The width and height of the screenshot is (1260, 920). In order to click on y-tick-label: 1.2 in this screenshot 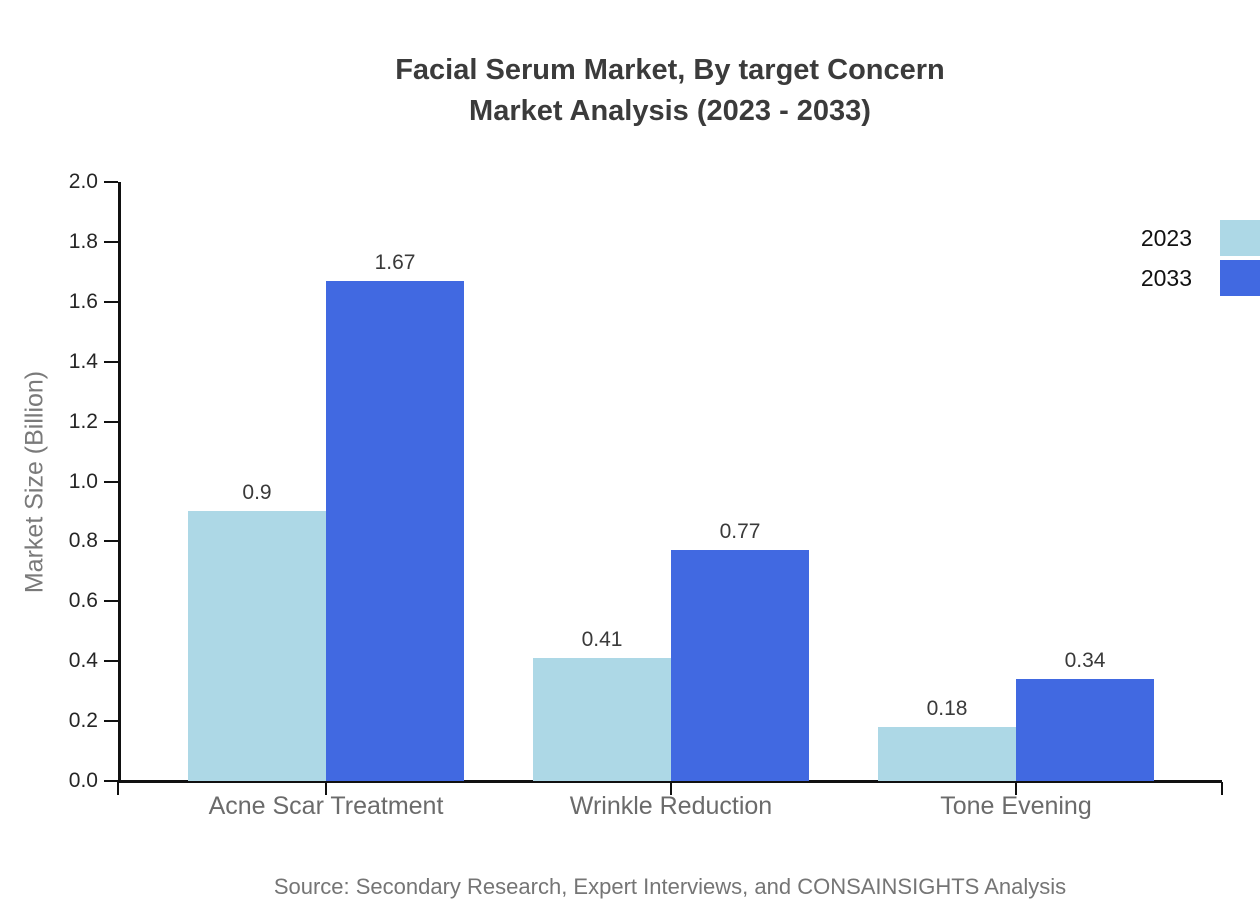, I will do `click(83, 421)`.